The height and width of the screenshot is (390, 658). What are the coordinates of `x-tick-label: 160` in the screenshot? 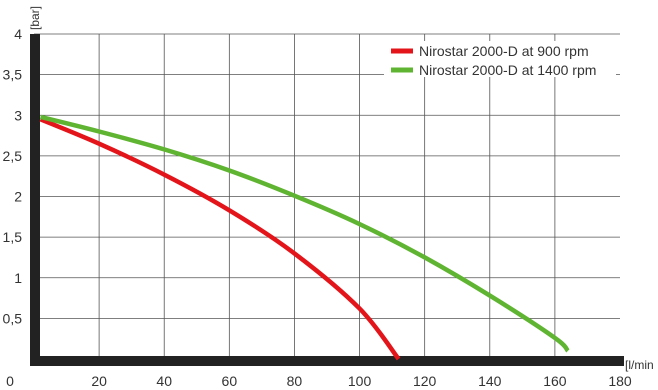 It's located at (555, 381).